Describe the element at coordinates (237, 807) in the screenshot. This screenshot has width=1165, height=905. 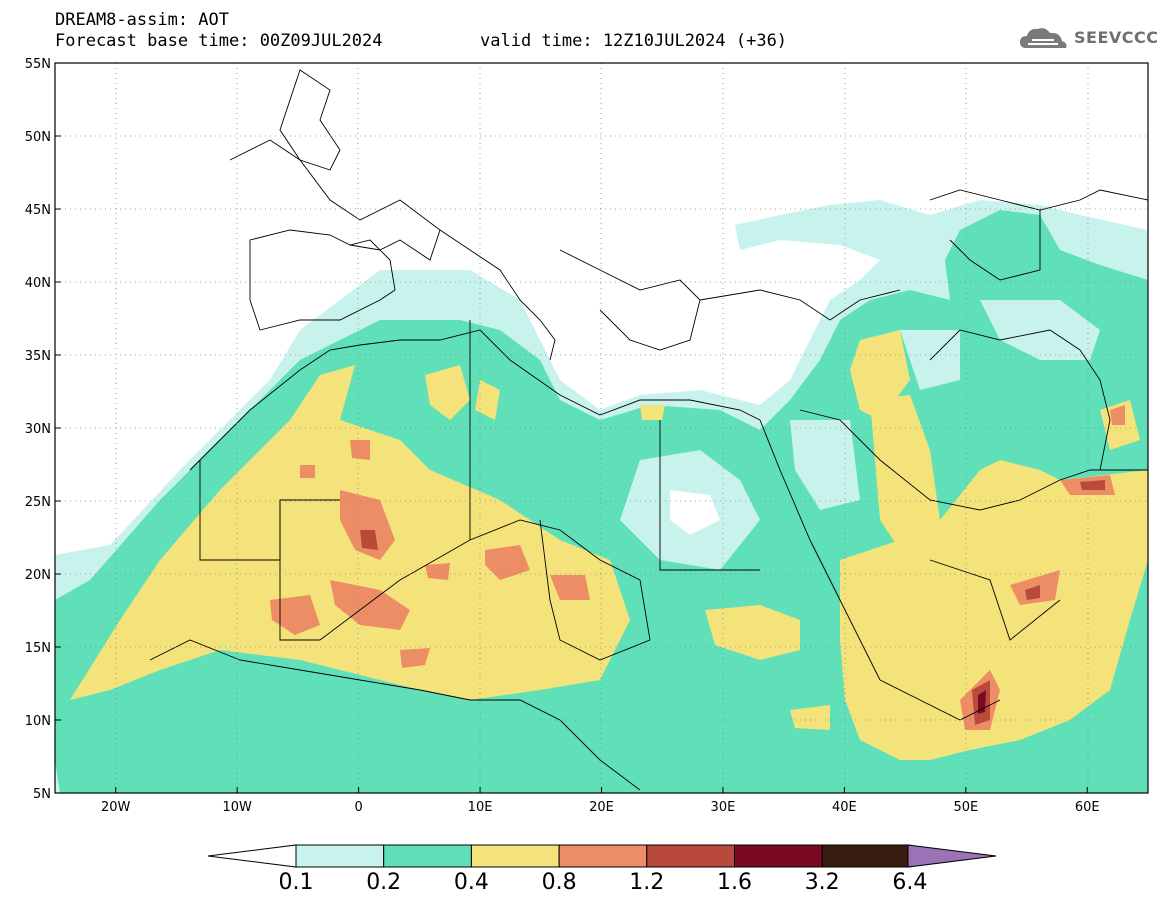
I see `lon-label: 10W` at that location.